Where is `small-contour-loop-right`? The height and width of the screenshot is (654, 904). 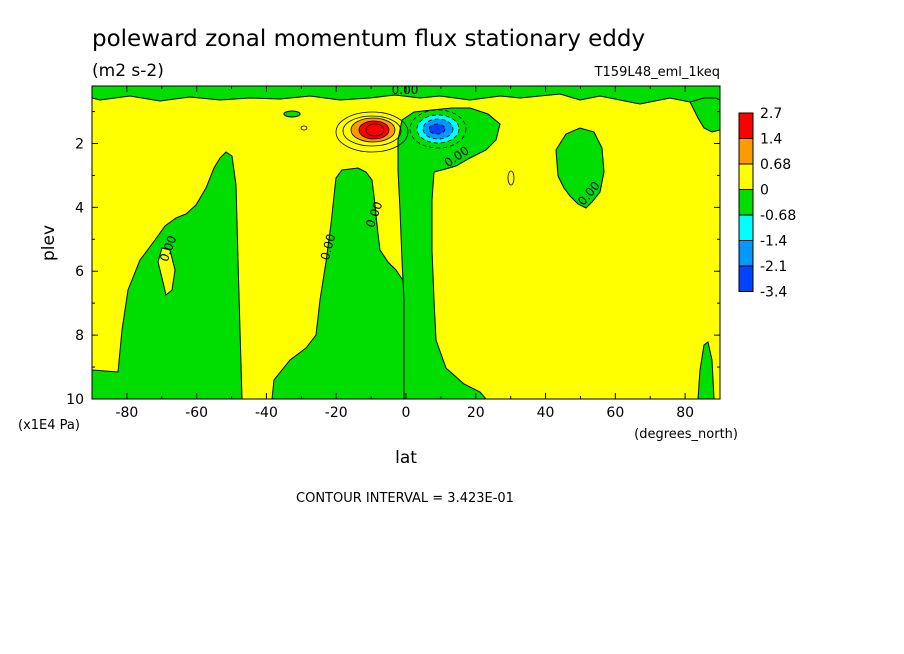 small-contour-loop-right is located at coordinates (511, 178).